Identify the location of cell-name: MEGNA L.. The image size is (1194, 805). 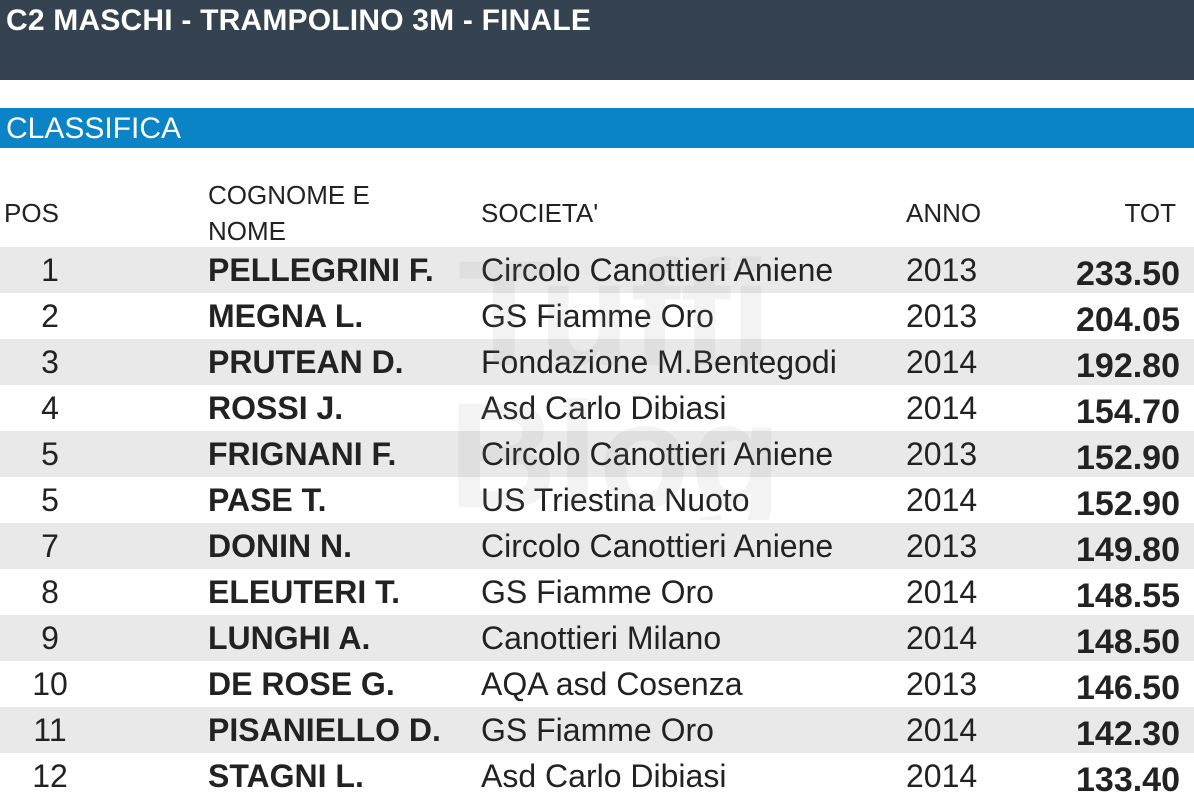
(286, 316).